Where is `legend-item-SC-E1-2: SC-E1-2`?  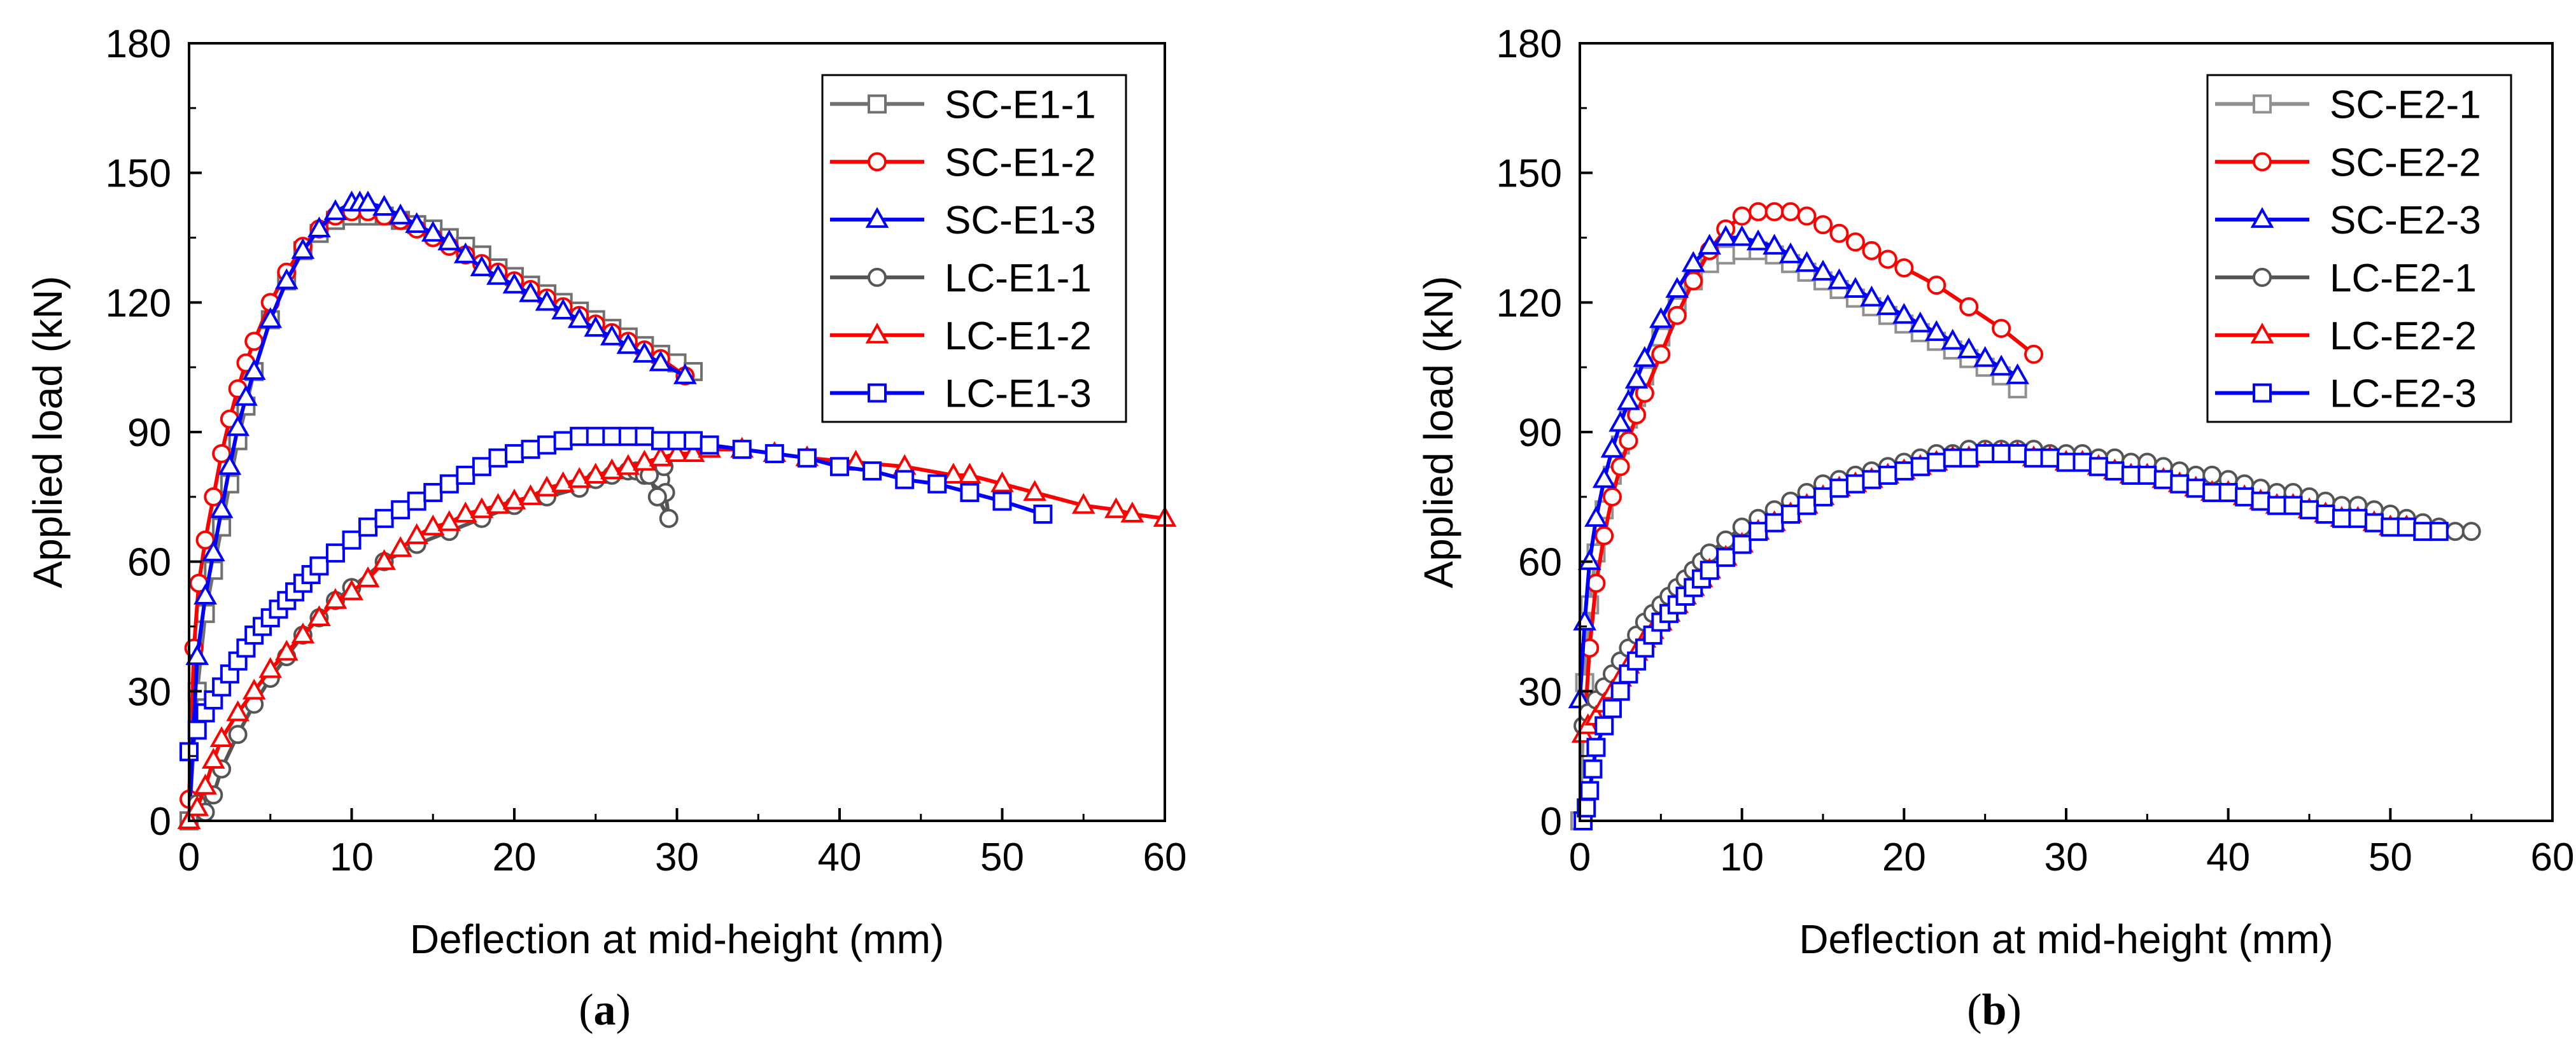
legend-item-SC-E1-2: SC-E1-2 is located at coordinates (963, 163).